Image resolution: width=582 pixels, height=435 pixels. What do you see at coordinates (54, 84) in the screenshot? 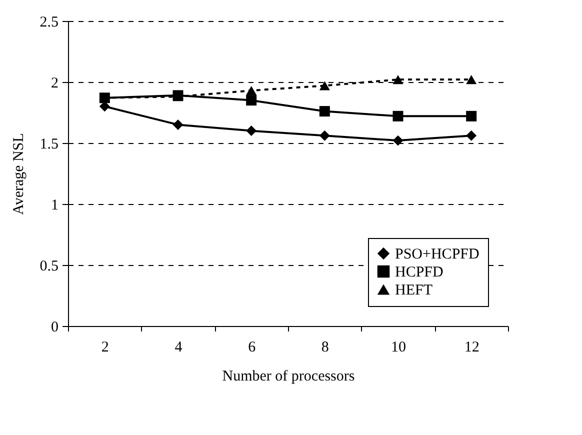
I see `y-tick-label: 2` at bounding box center [54, 84].